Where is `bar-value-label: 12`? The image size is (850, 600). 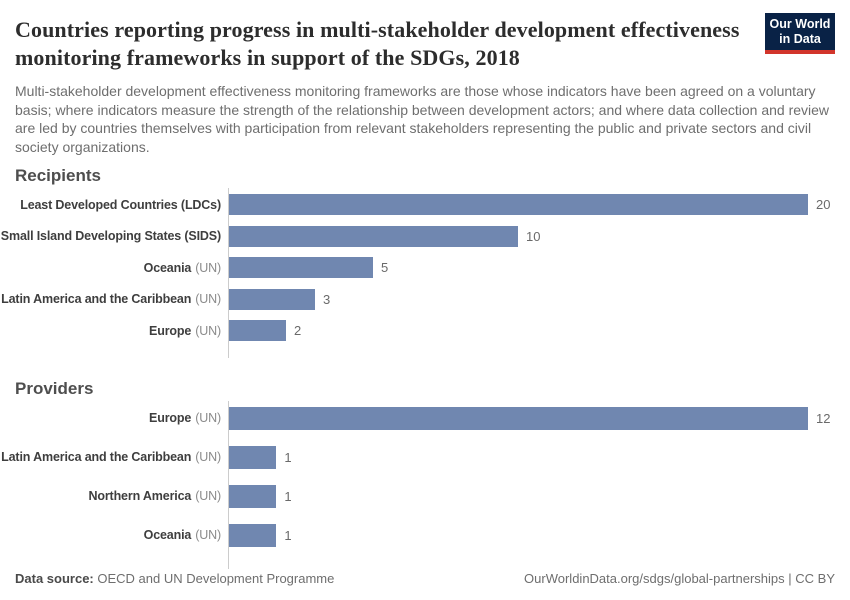
bar-value-label: 12 is located at coordinates (823, 418).